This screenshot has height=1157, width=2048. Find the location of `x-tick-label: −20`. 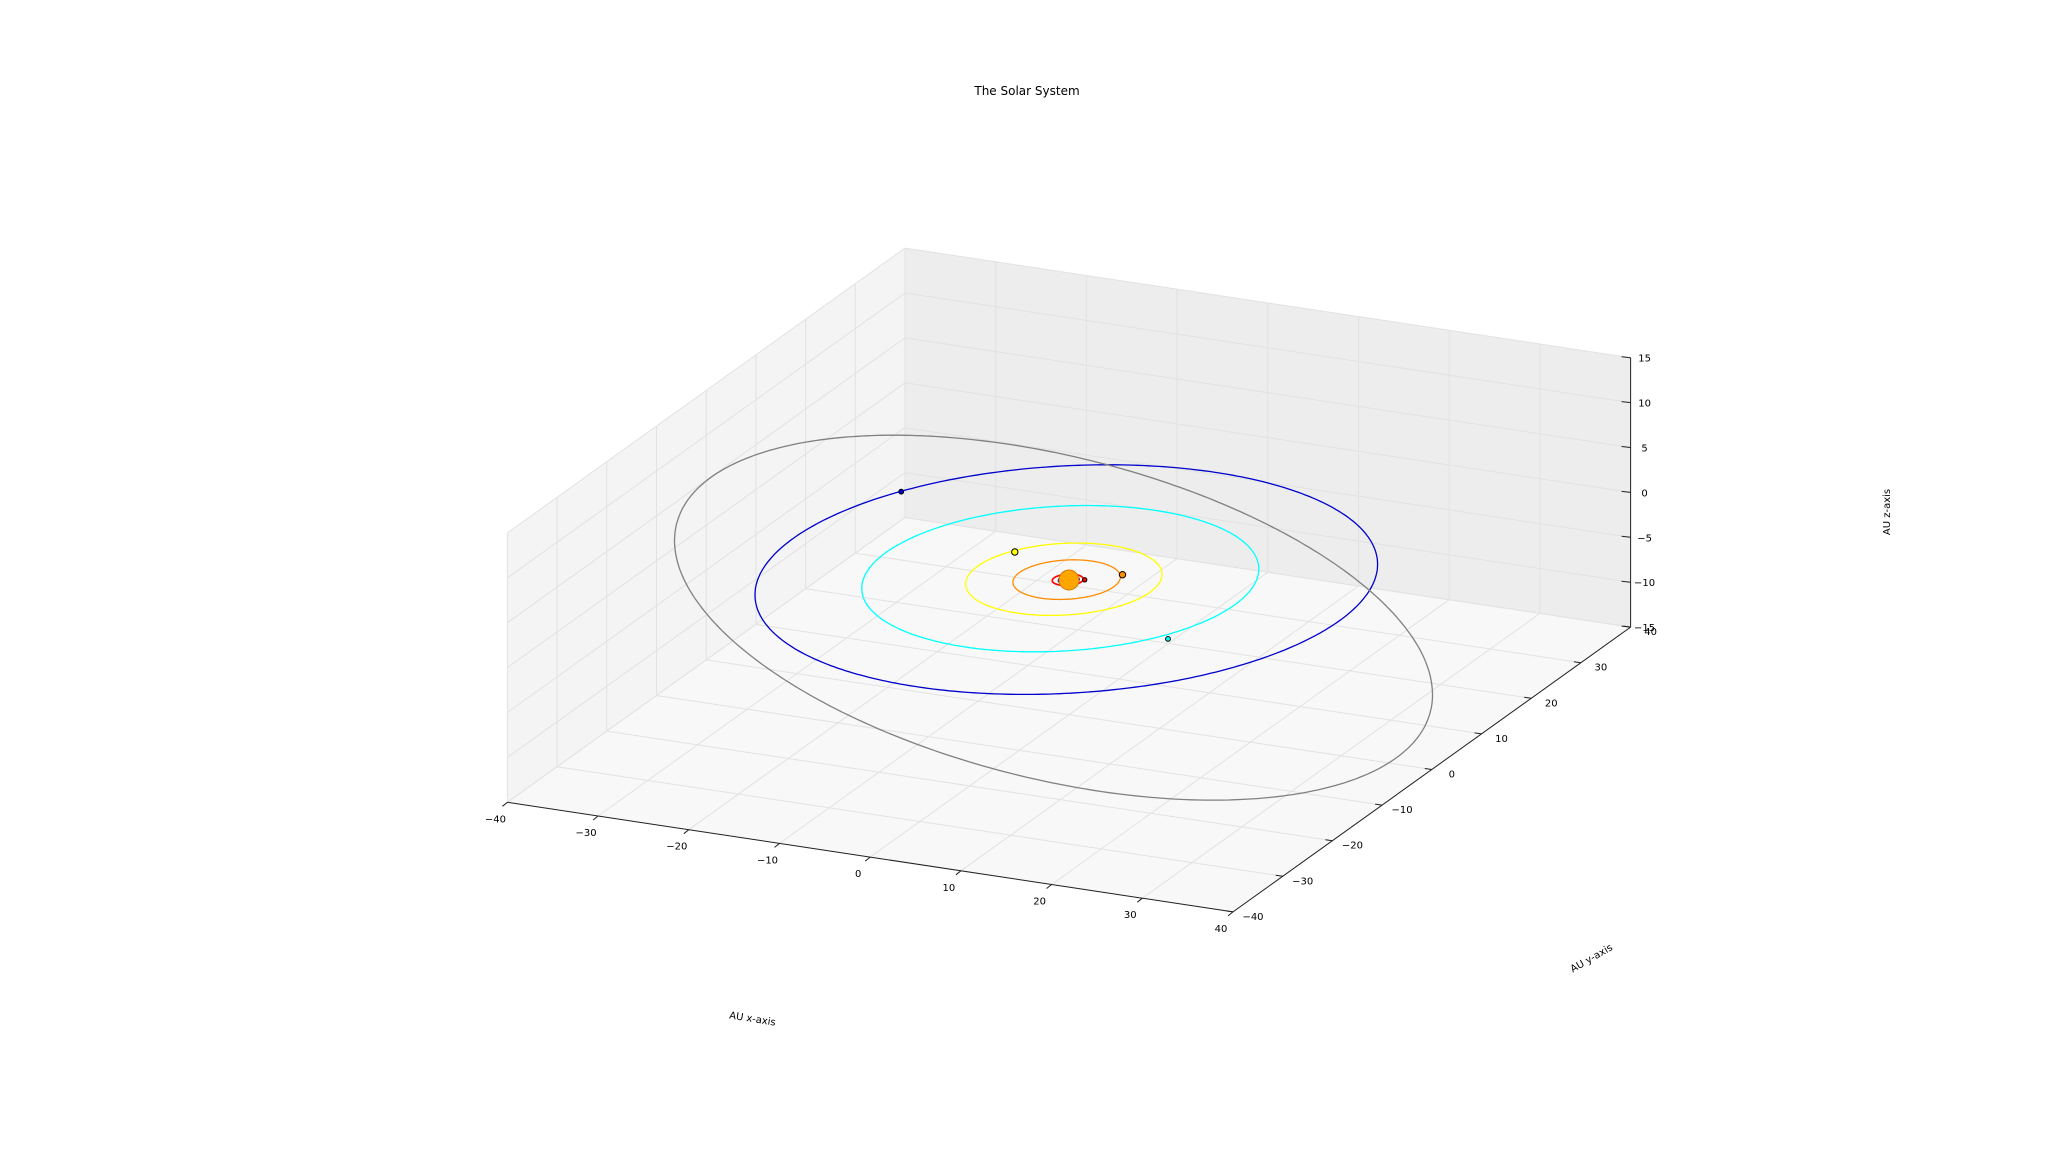

x-tick-label: −20 is located at coordinates (676, 847).